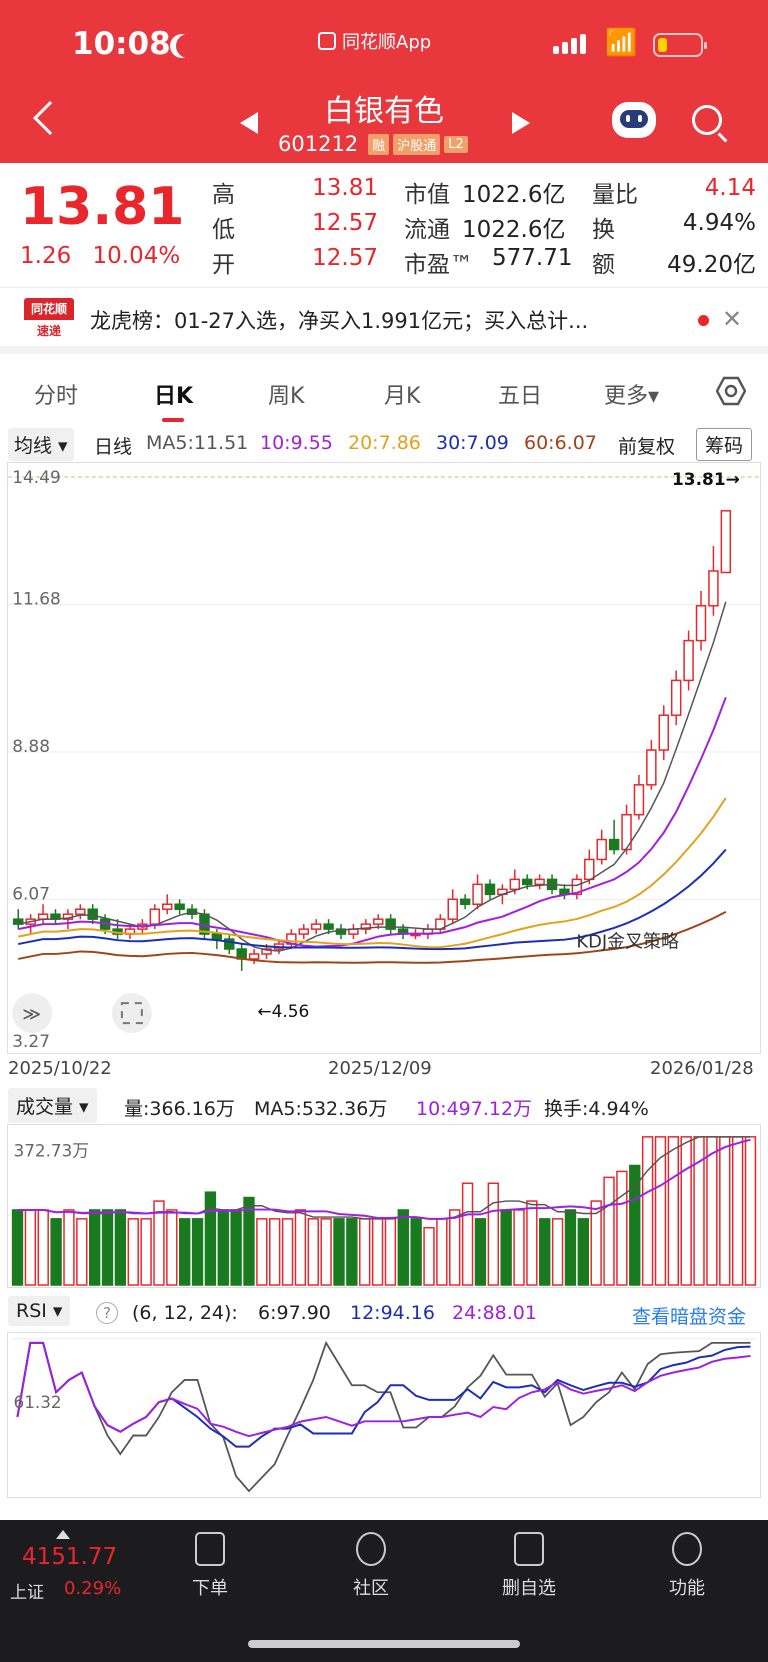 Image resolution: width=768 pixels, height=1662 pixels. Describe the element at coordinates (569, 44) in the screenshot. I see `signal-icon` at that location.